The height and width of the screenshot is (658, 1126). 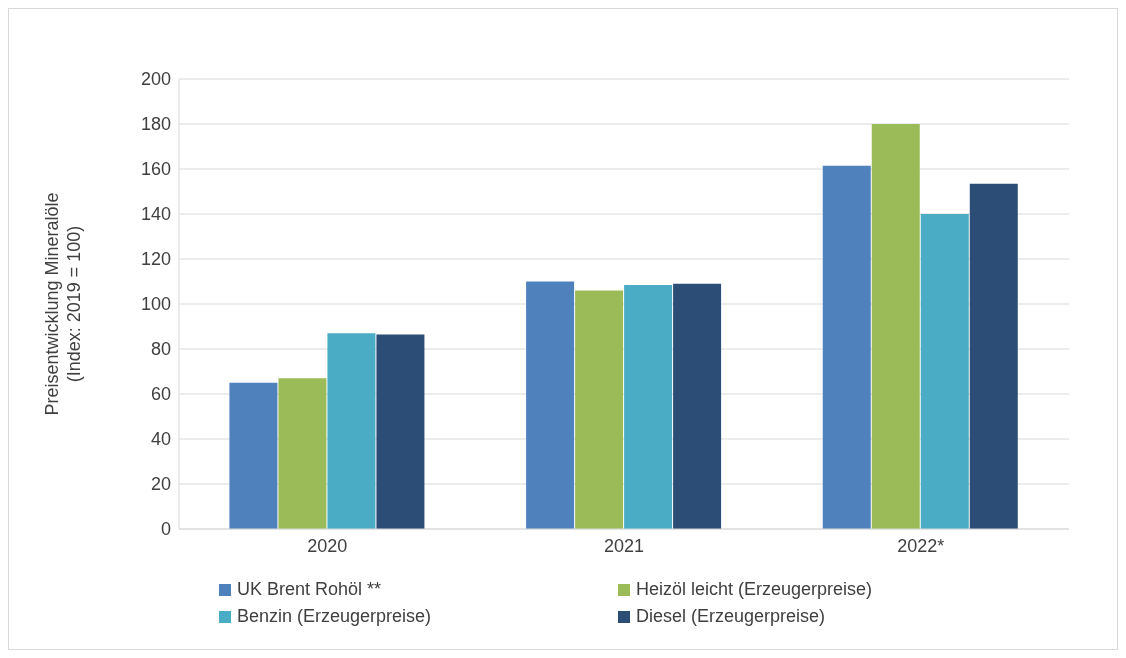 What do you see at coordinates (160, 484) in the screenshot?
I see `y-tick-label: 20` at bounding box center [160, 484].